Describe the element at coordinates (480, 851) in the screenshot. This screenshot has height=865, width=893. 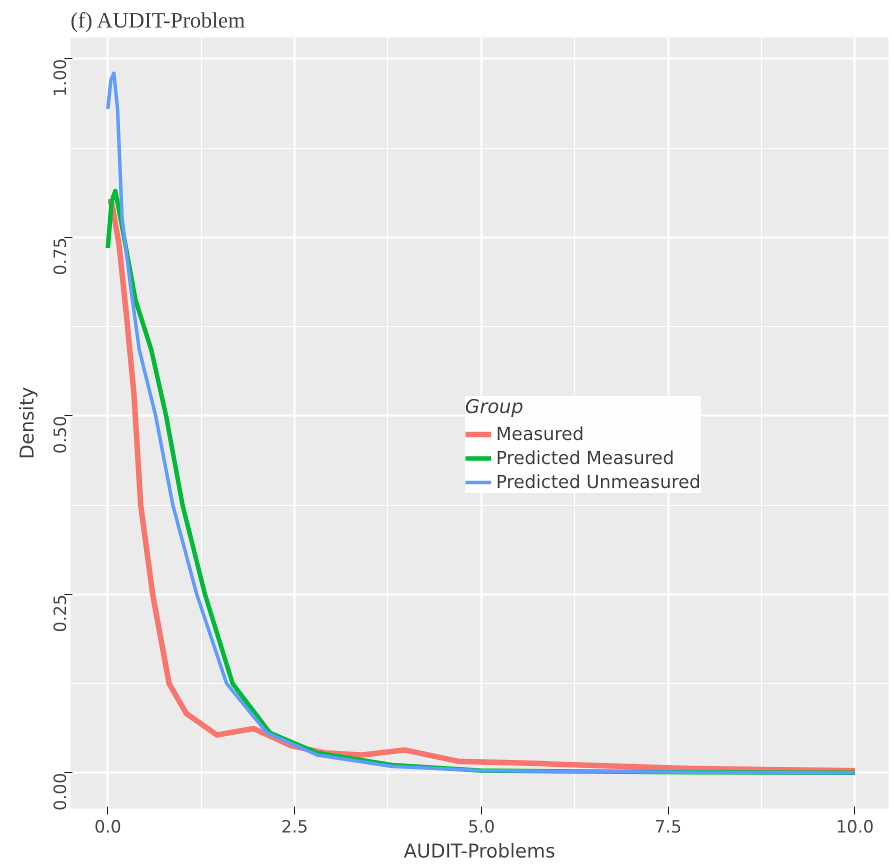
I see `x-axis-title: AUDIT-Problems` at that location.